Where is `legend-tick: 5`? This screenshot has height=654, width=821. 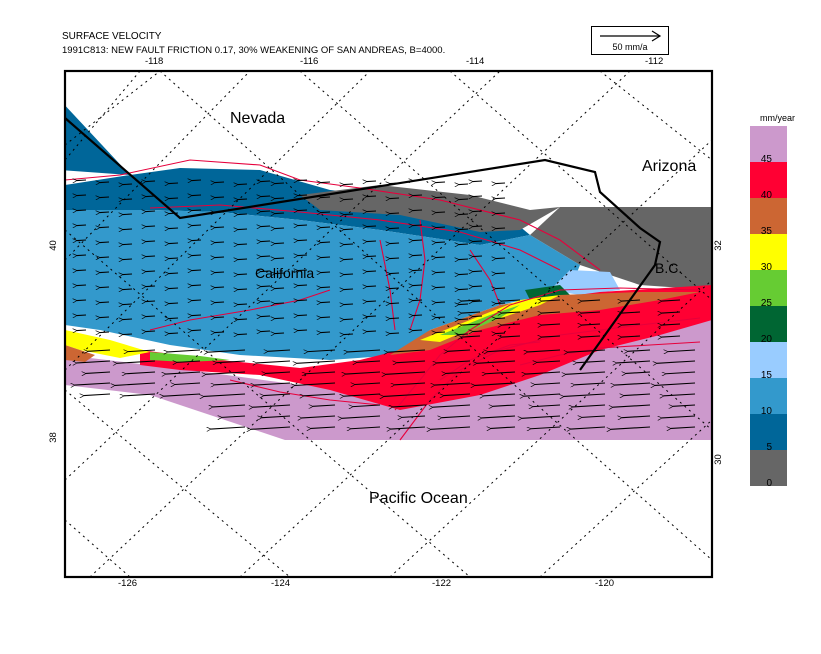 legend-tick: 5 is located at coordinates (769, 447).